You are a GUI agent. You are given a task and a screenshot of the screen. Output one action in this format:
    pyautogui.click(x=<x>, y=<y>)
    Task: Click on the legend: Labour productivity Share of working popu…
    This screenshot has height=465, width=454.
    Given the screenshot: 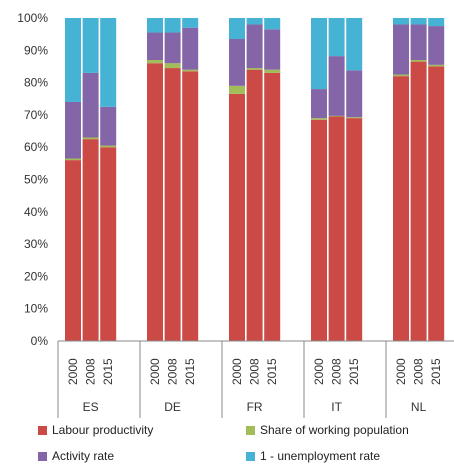 What is the action you would take?
    pyautogui.click(x=223, y=443)
    